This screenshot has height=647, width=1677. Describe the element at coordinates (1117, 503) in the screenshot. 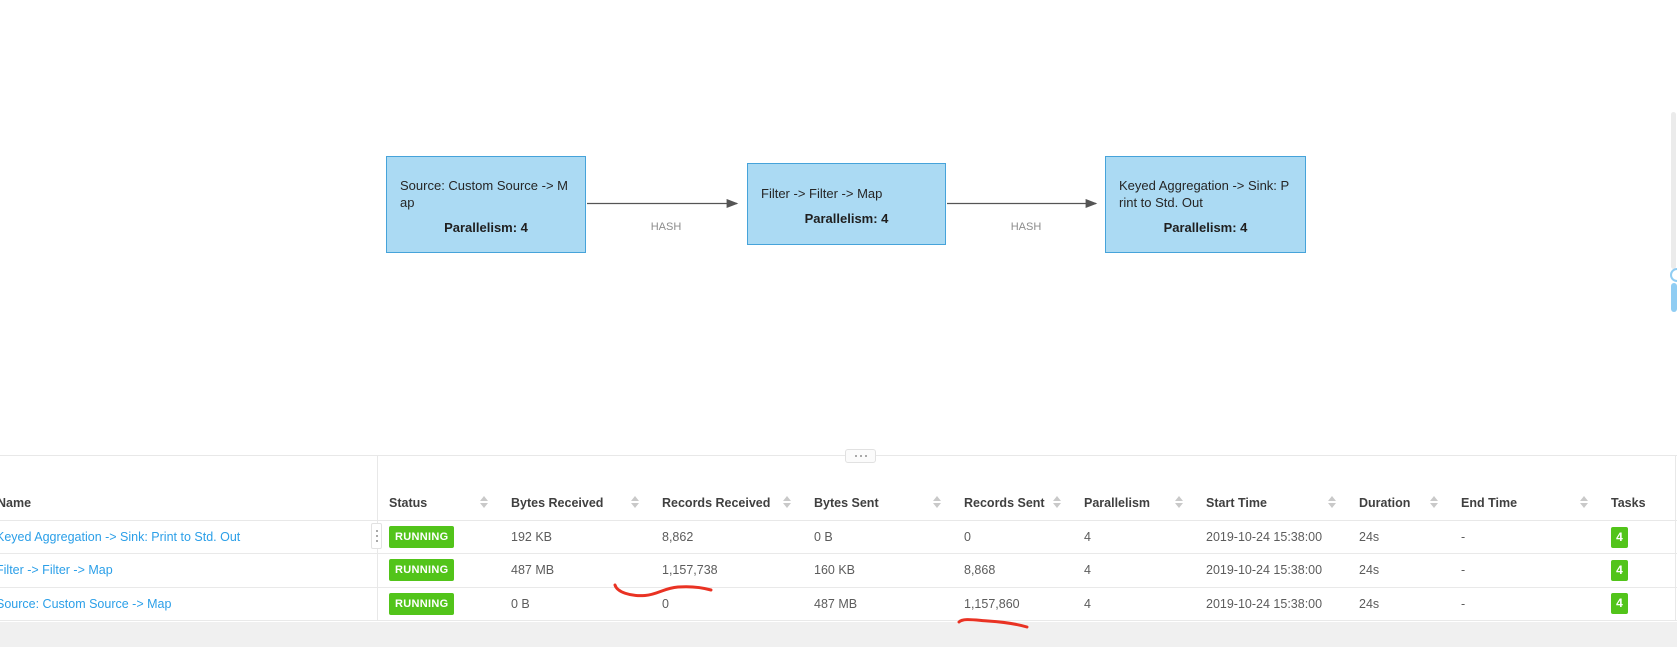

I see `column-header-label: Parallelism` at that location.